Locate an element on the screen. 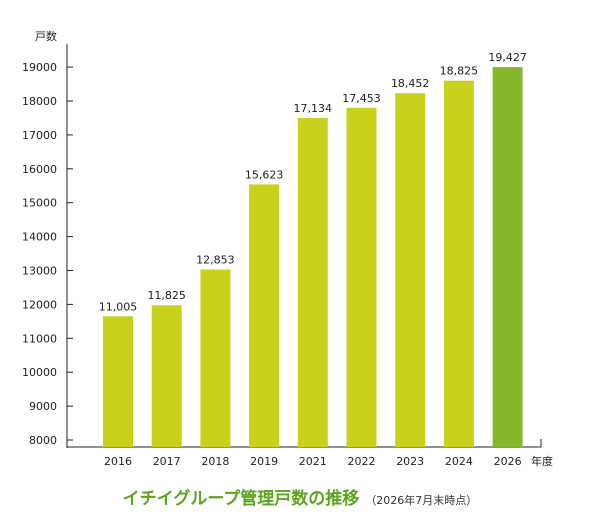 Image resolution: width=600 pixels, height=524 pixels. x-tick-label: 2016 is located at coordinates (118, 461).